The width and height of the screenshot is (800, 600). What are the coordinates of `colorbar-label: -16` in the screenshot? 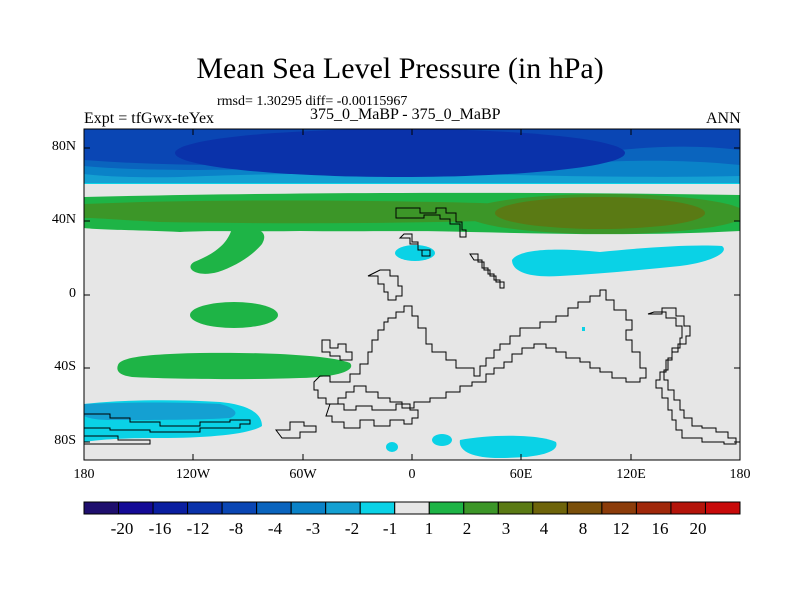 It's located at (160, 528).